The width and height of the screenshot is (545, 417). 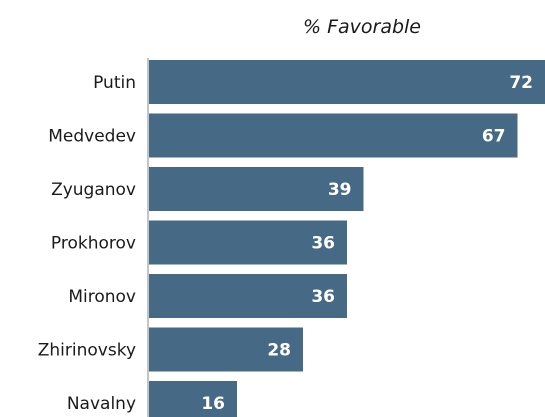 What do you see at coordinates (114, 83) in the screenshot?
I see `category-label-putin: Putin` at bounding box center [114, 83].